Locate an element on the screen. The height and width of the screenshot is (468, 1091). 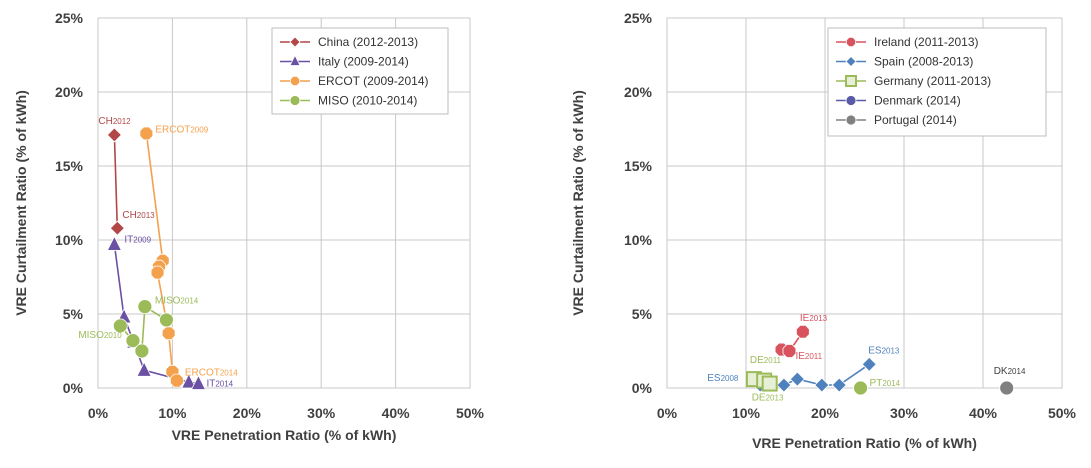
x-tick-label: 10% is located at coordinates (172, 413).